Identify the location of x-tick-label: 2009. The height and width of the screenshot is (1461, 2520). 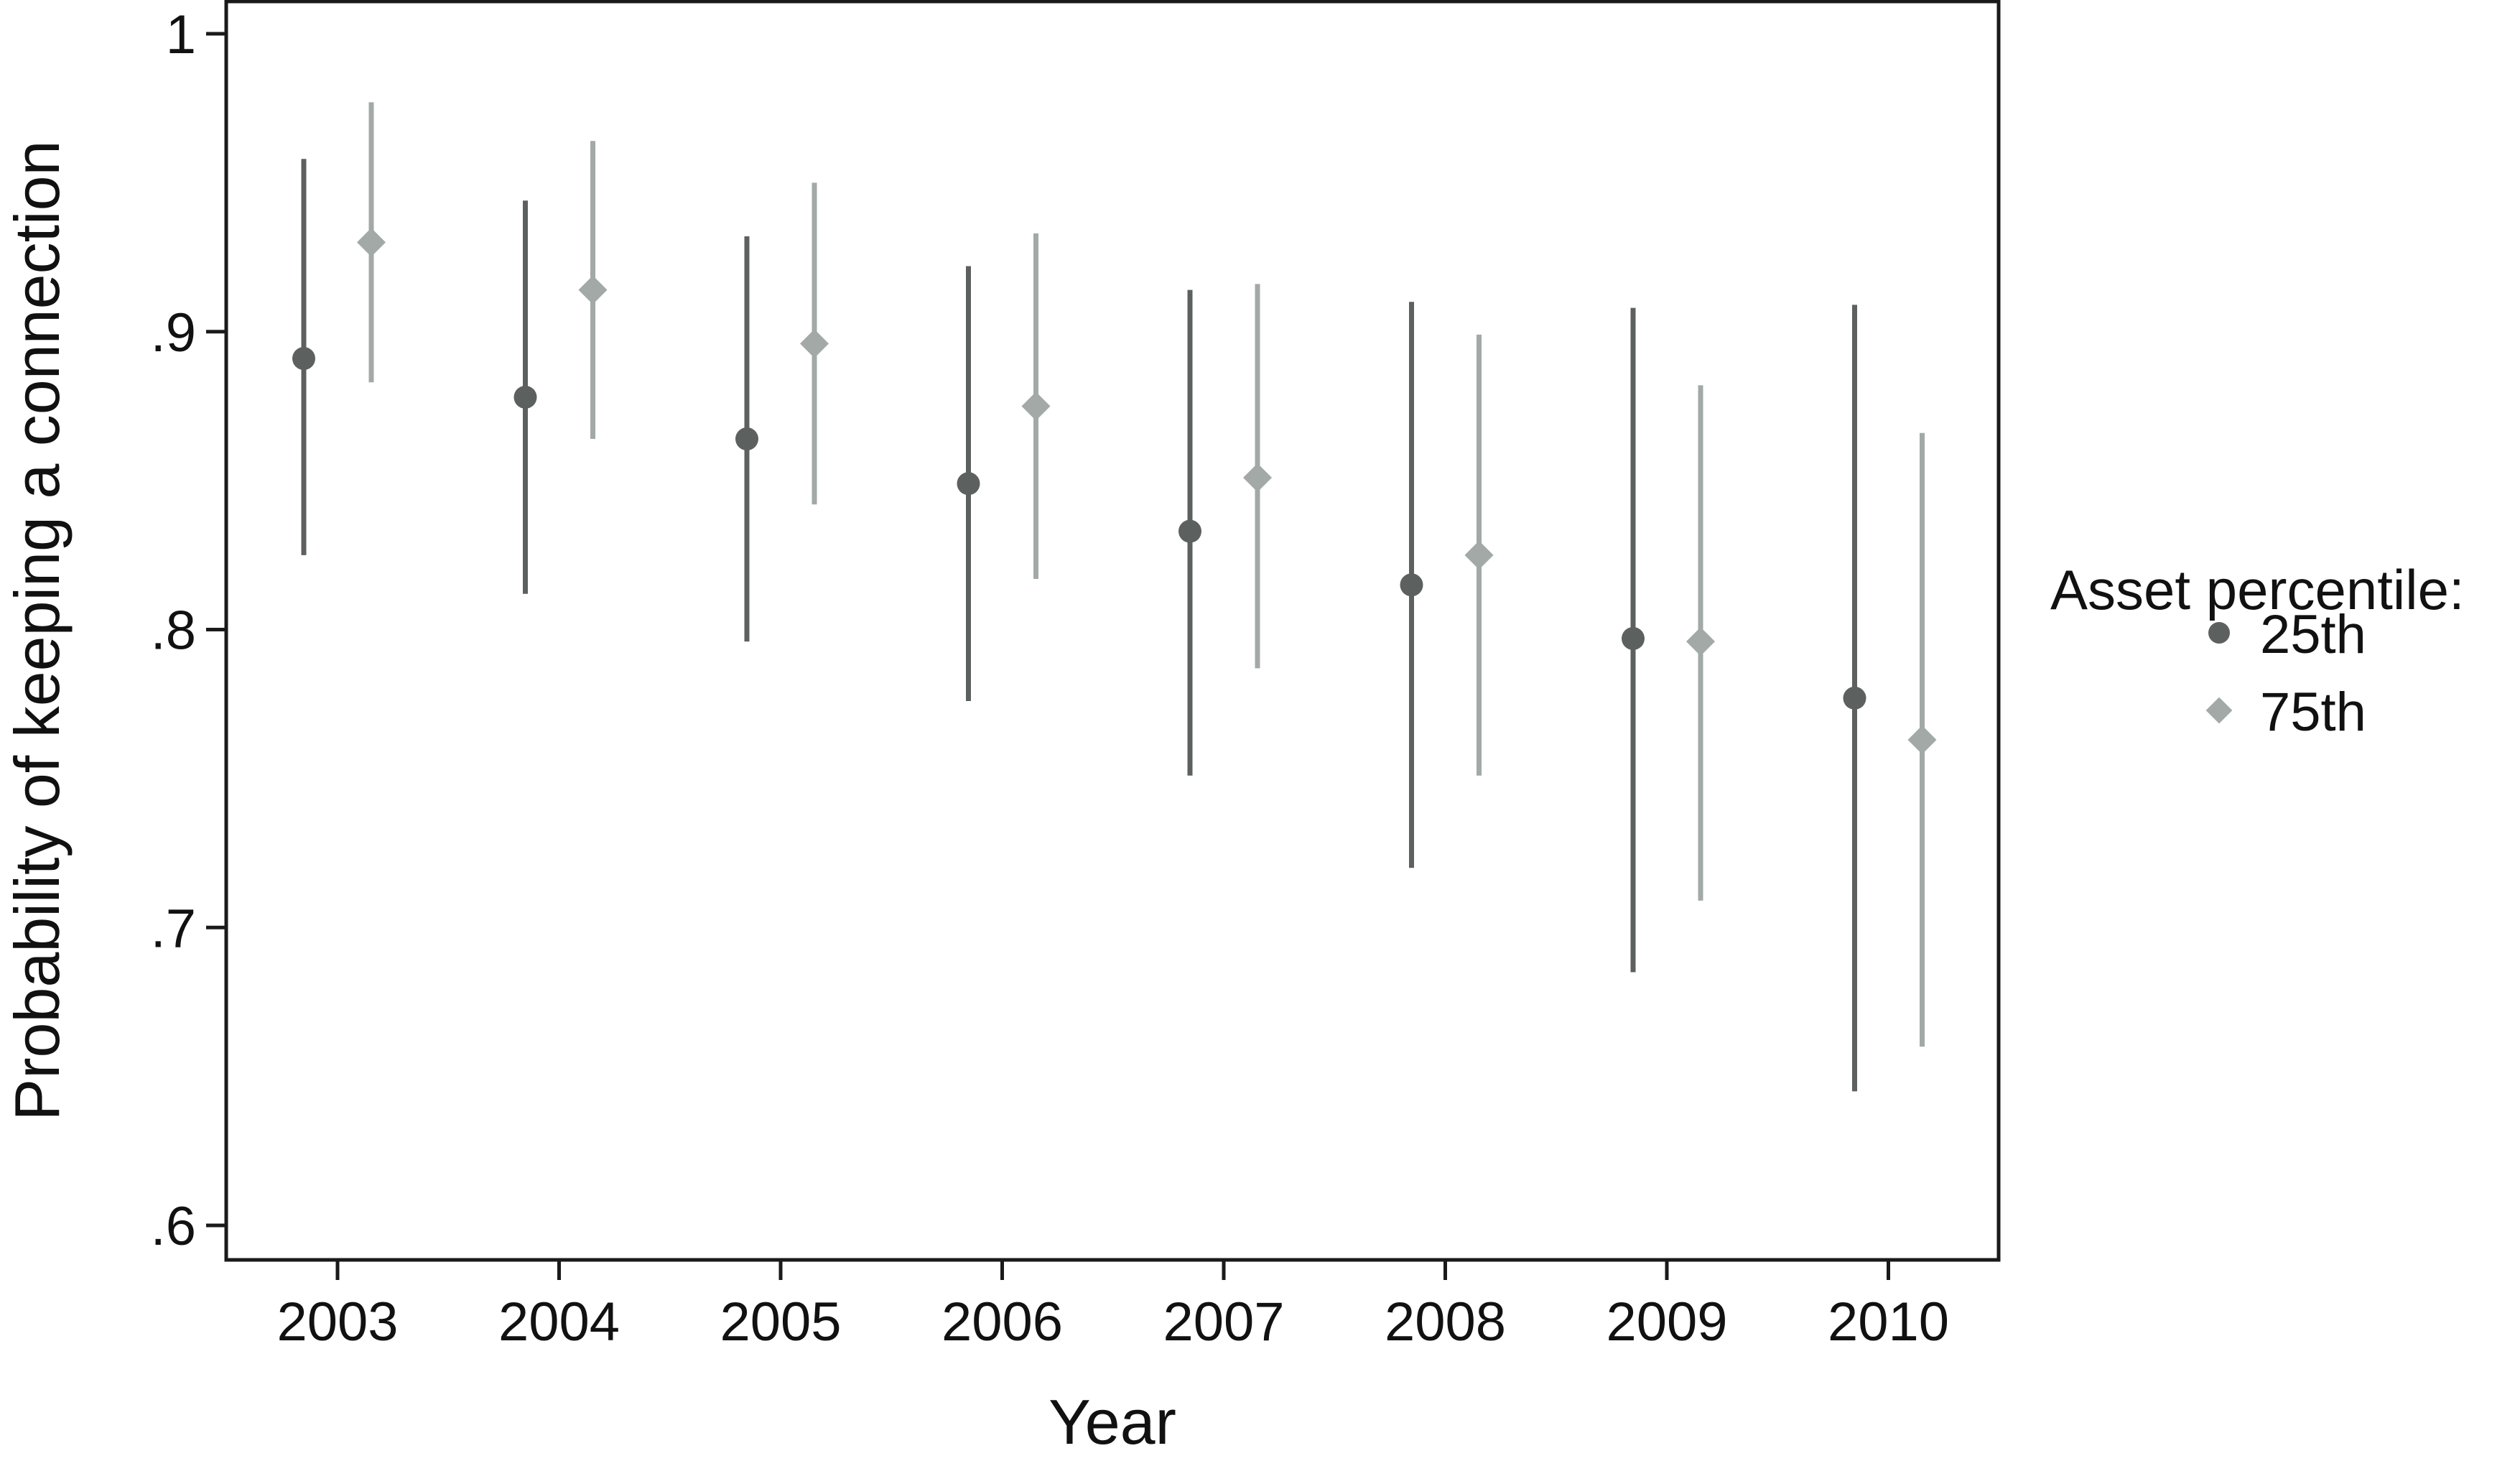
(1666, 1322).